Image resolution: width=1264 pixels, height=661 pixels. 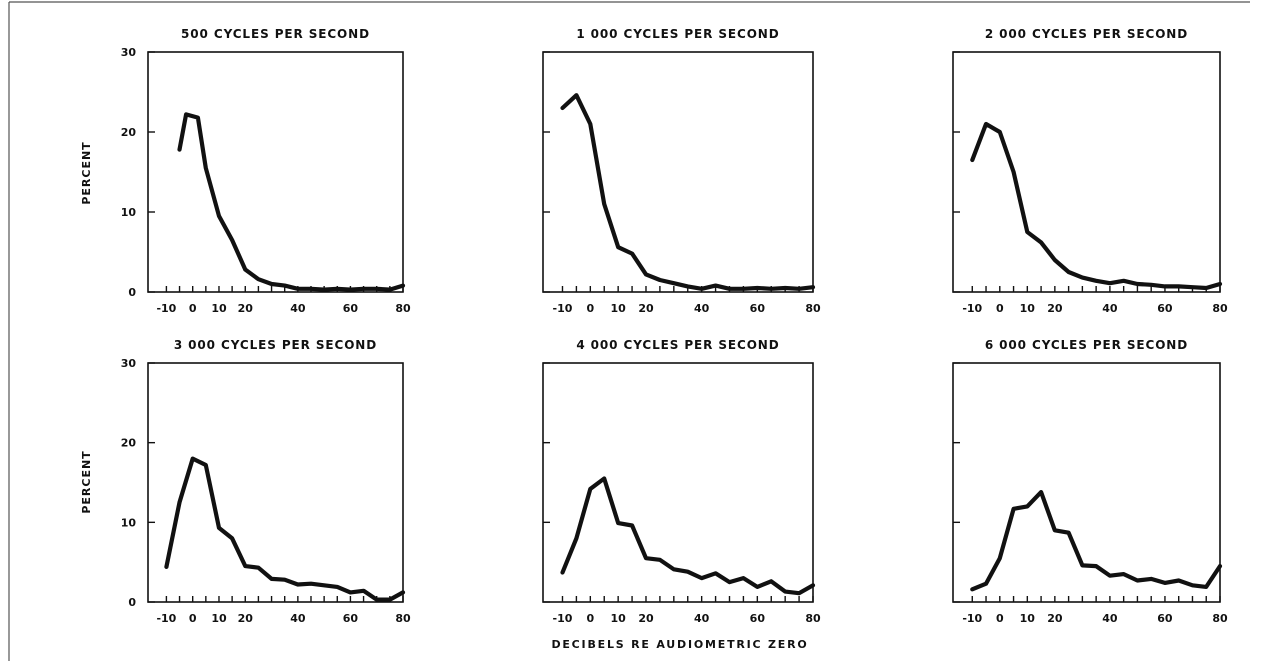 I want to click on chart-panel: 4 000 CYCLES PER SECOND -10 0 10 20 40 60 80, so click(x=681, y=481).